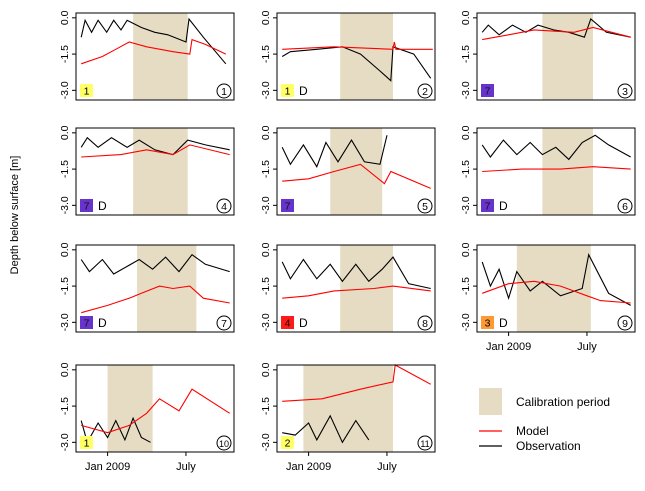 The image size is (645, 491). I want to click on class-badge-label: 3, so click(488, 324).